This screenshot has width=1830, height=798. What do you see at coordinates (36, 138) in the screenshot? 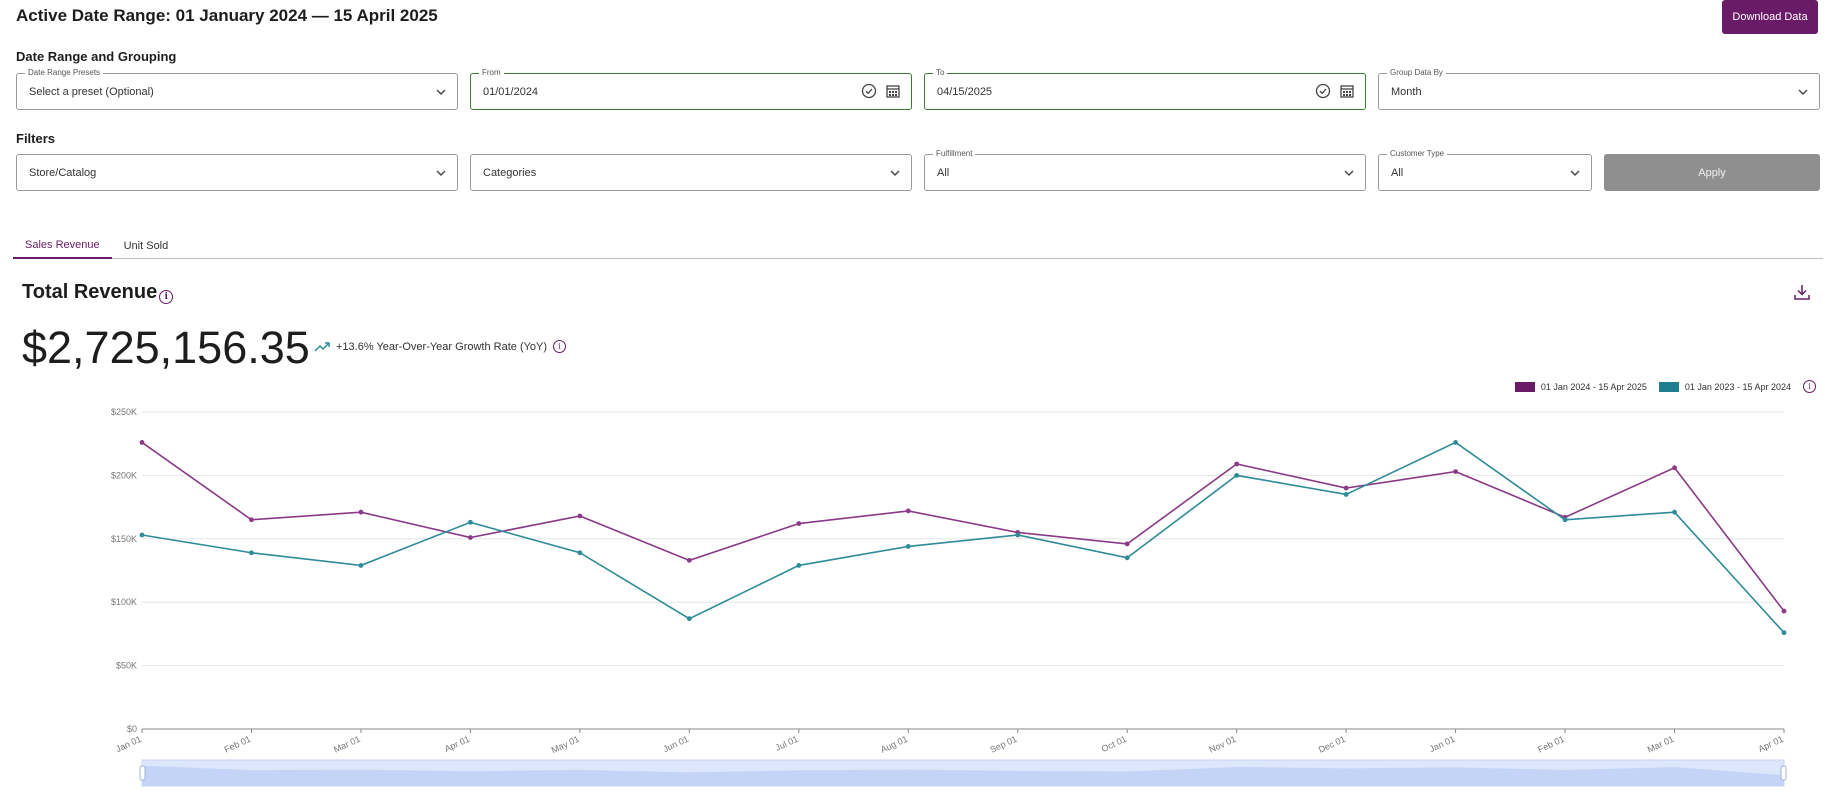
I see `filters-label: Filters` at bounding box center [36, 138].